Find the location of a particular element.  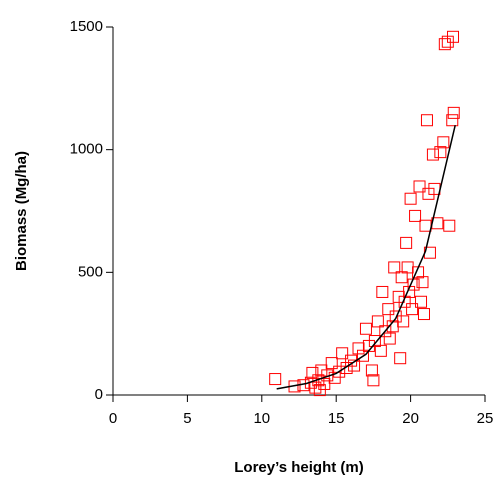

y-tick-label: 1500 is located at coordinates (86, 26).